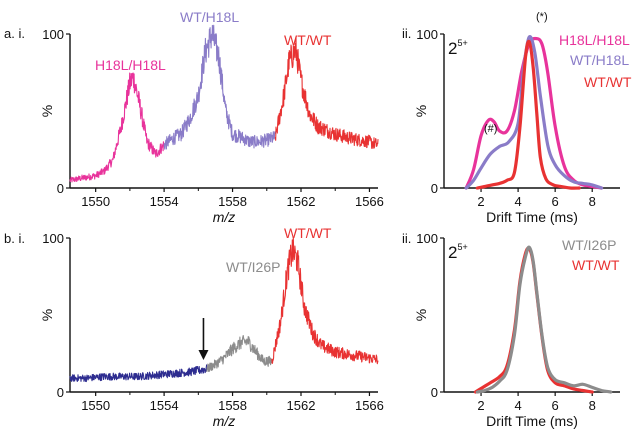 This screenshot has height=435, width=639. I want to click on peak-annotation: (#), so click(490, 129).